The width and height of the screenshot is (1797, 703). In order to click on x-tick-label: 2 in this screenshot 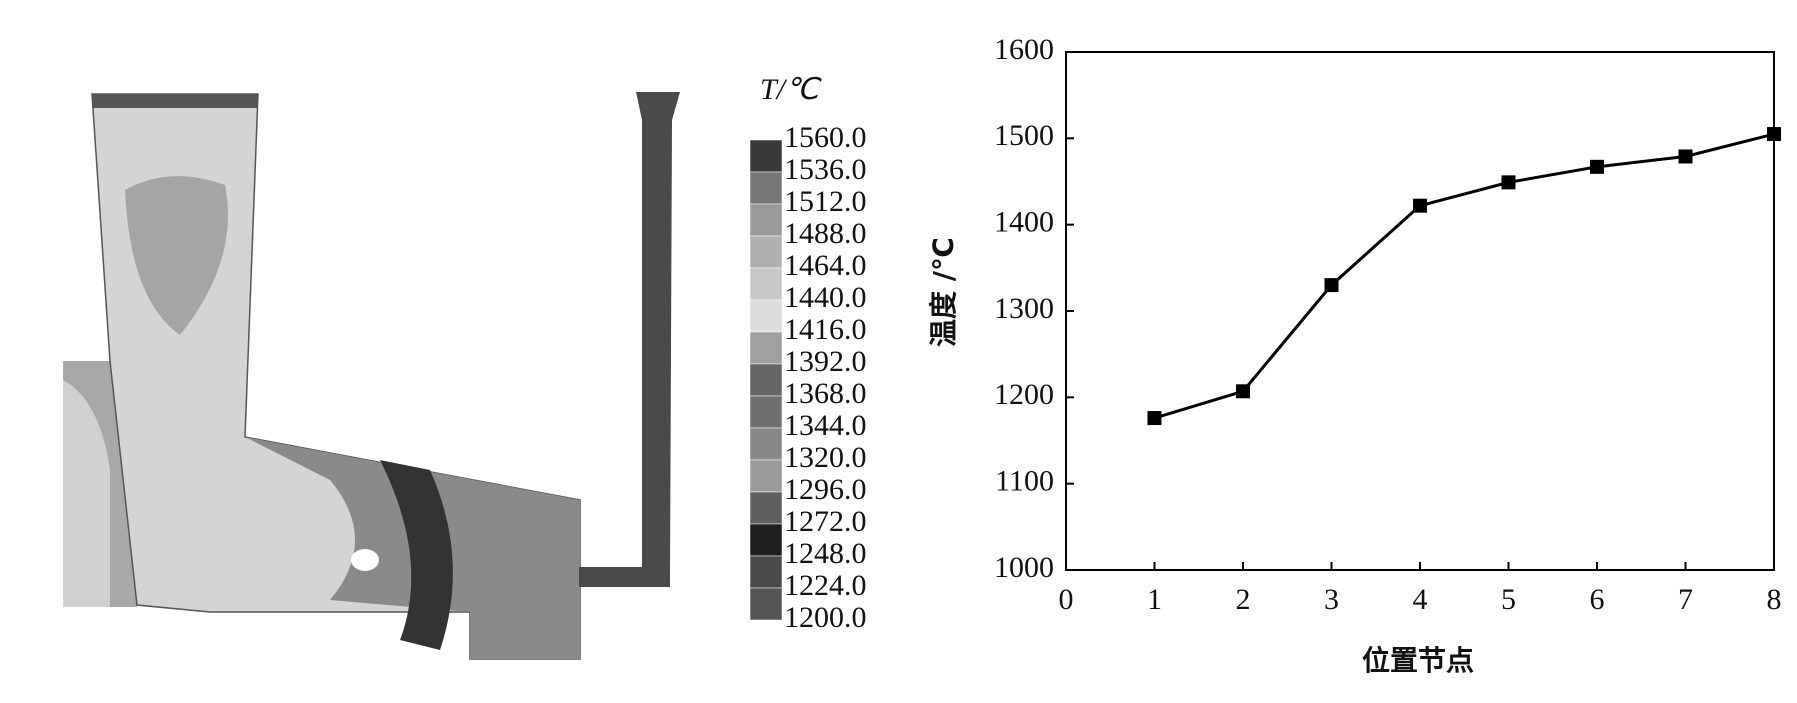, I will do `click(1243, 599)`.